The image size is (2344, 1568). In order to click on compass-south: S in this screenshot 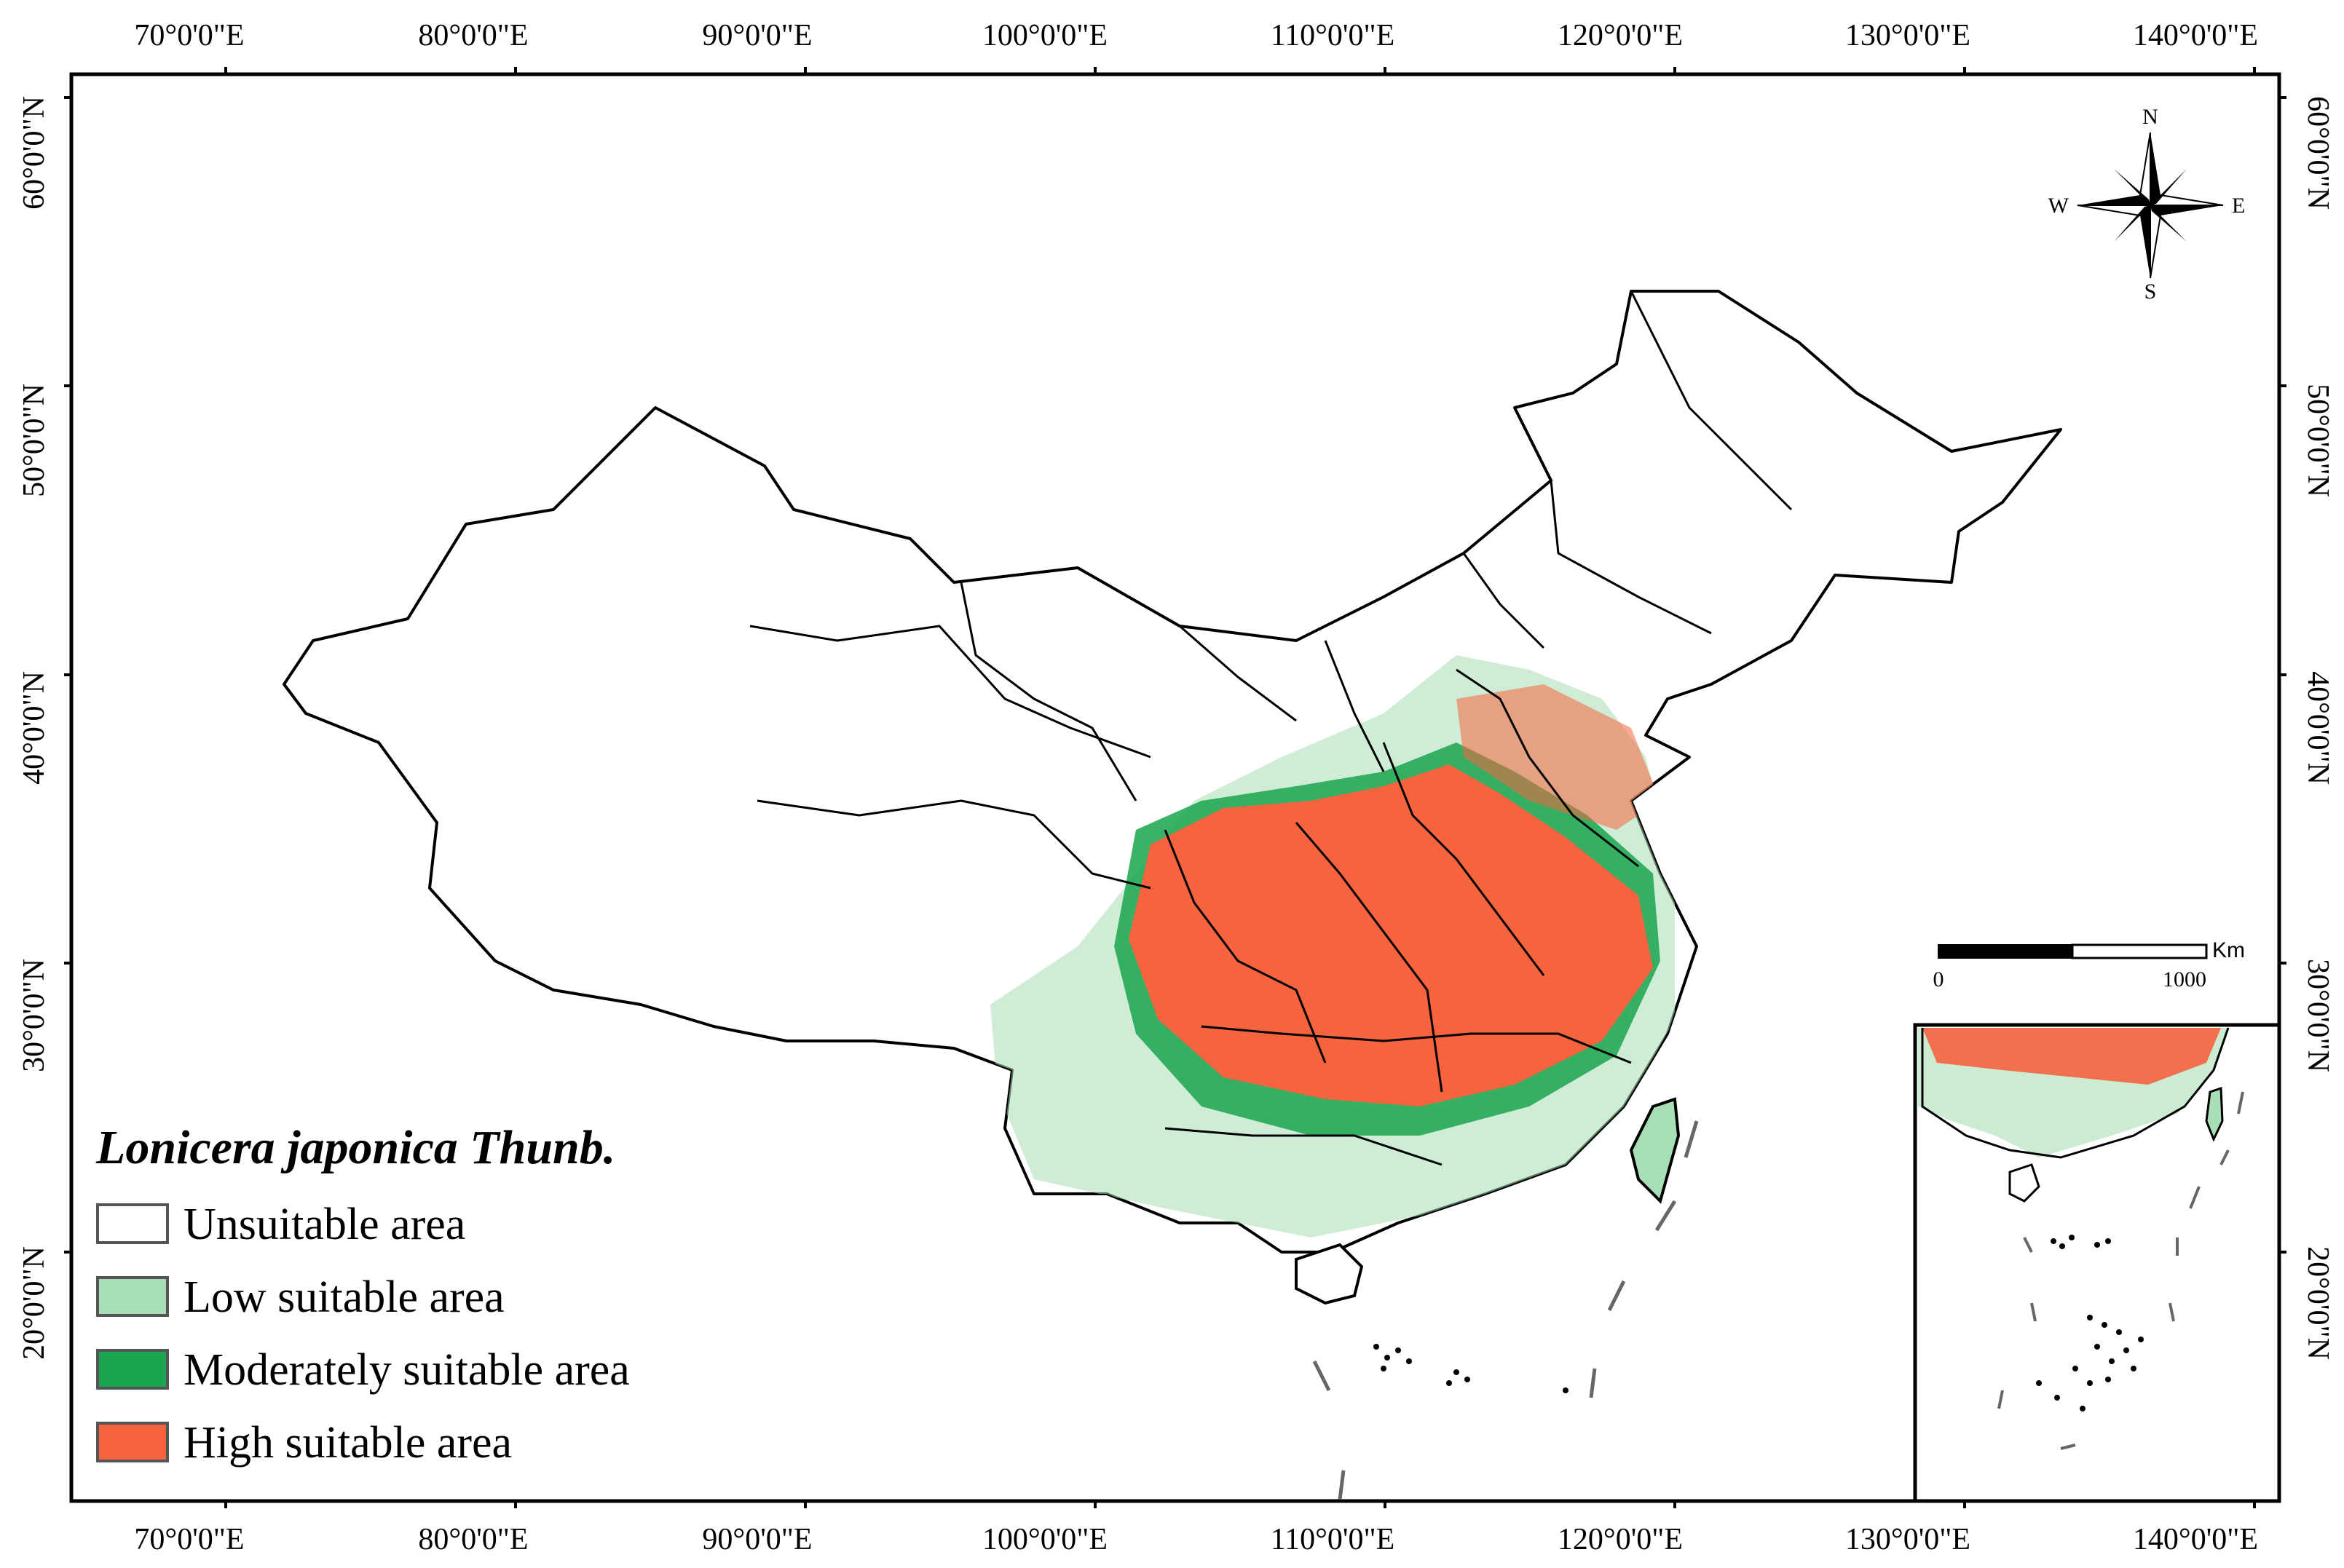, I will do `click(2150, 292)`.